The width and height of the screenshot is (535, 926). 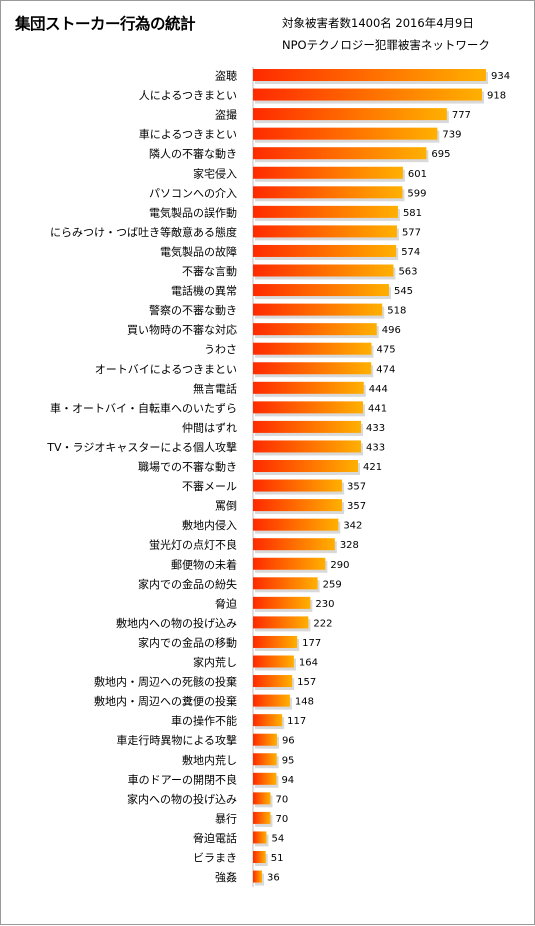 I want to click on data-label: 777, so click(x=461, y=115).